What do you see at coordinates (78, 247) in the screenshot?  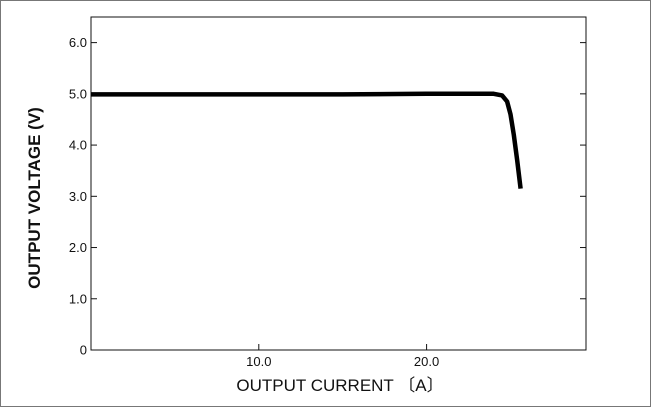 I see `y-tick-label: 2.0` at bounding box center [78, 247].